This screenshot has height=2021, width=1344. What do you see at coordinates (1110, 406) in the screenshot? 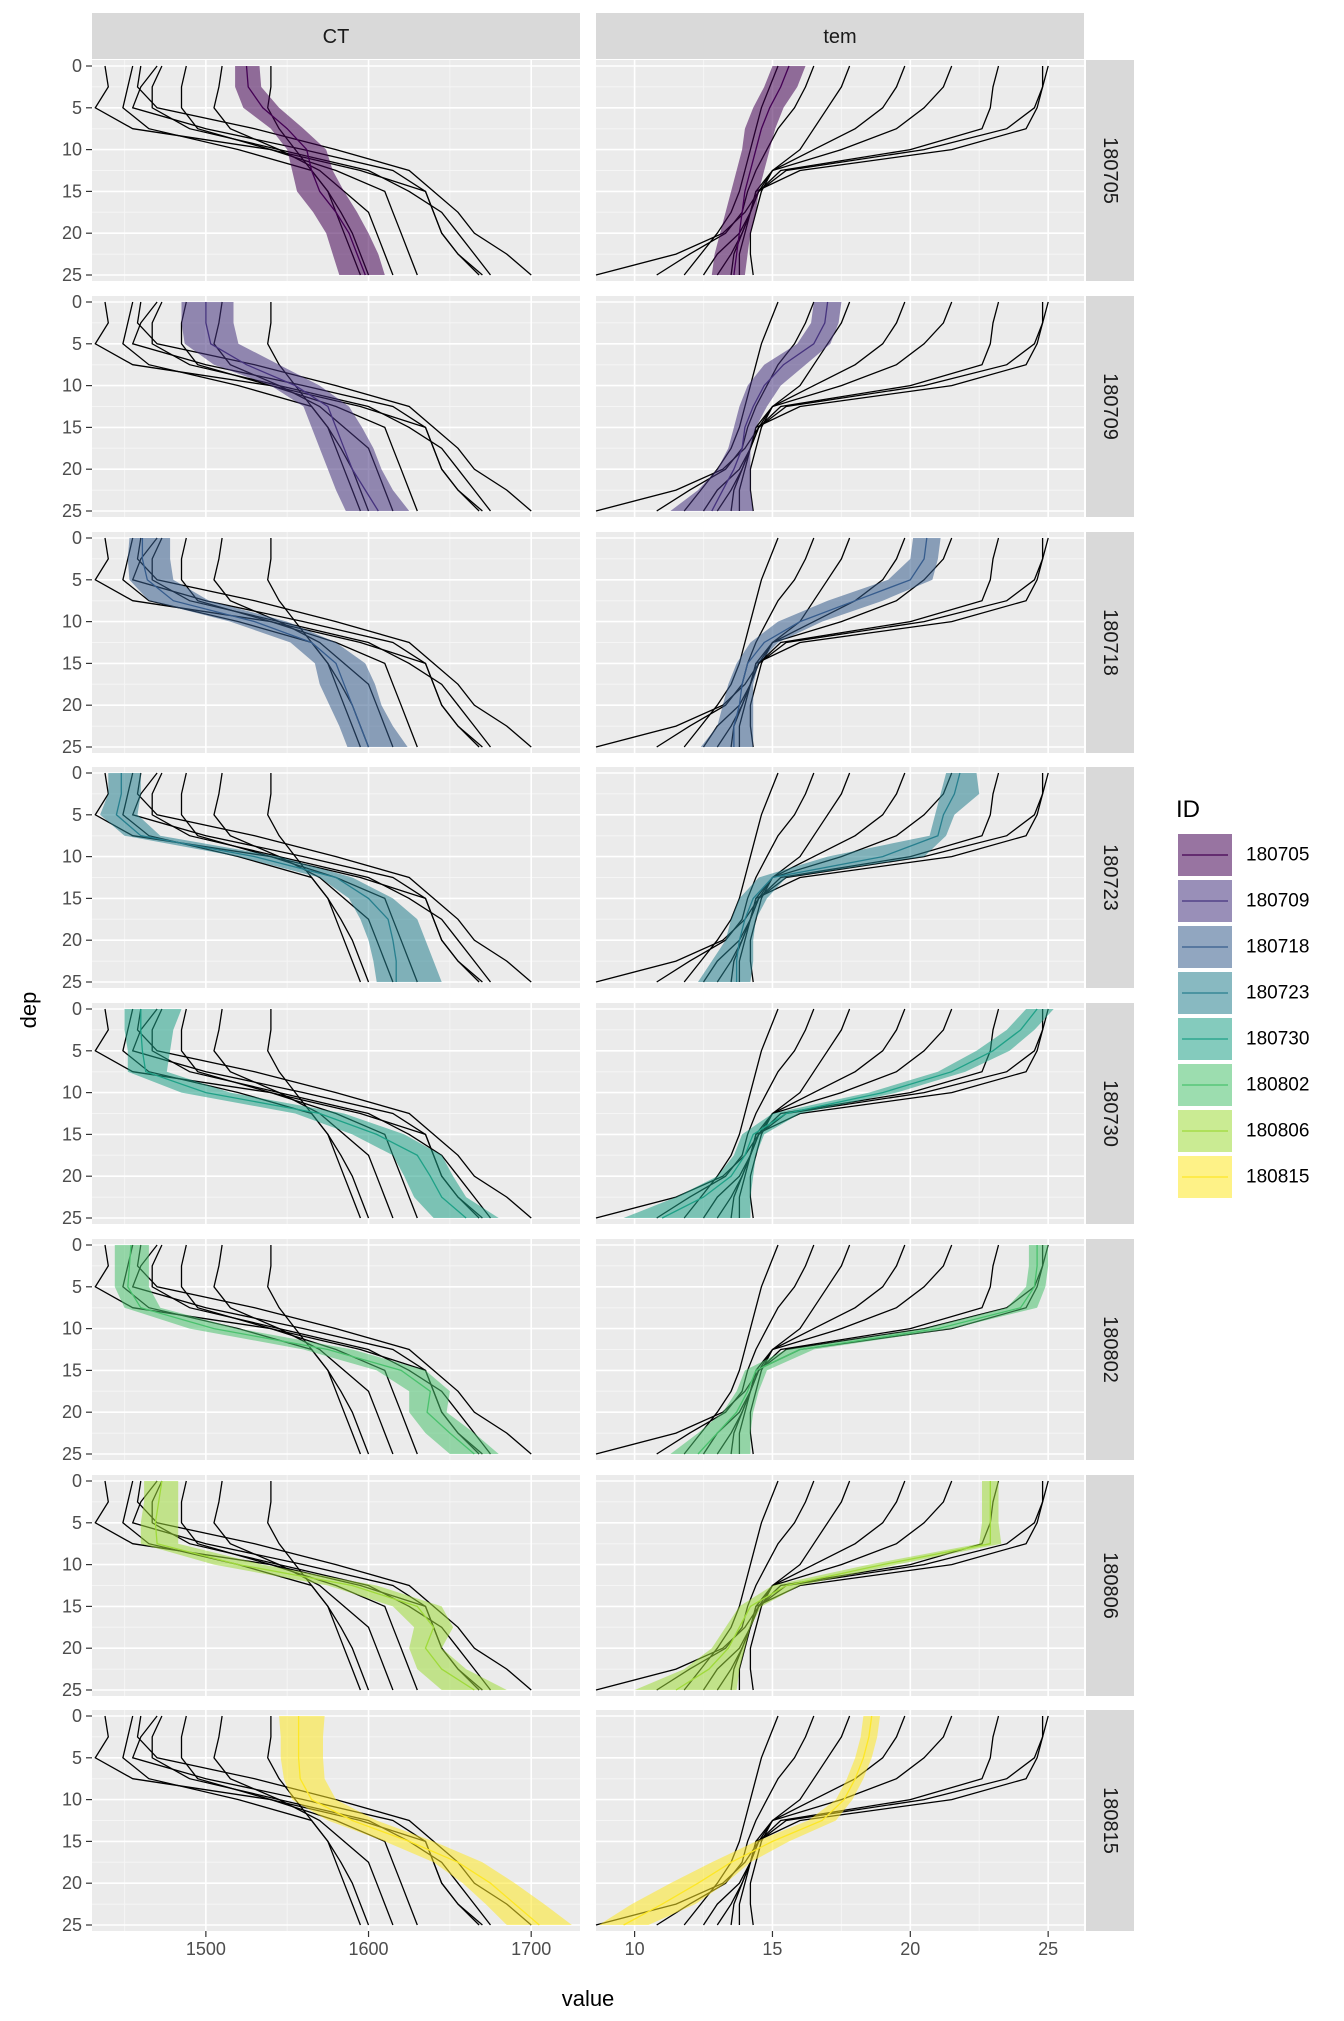
I see `row-strip-label-180709: 180709` at bounding box center [1110, 406].